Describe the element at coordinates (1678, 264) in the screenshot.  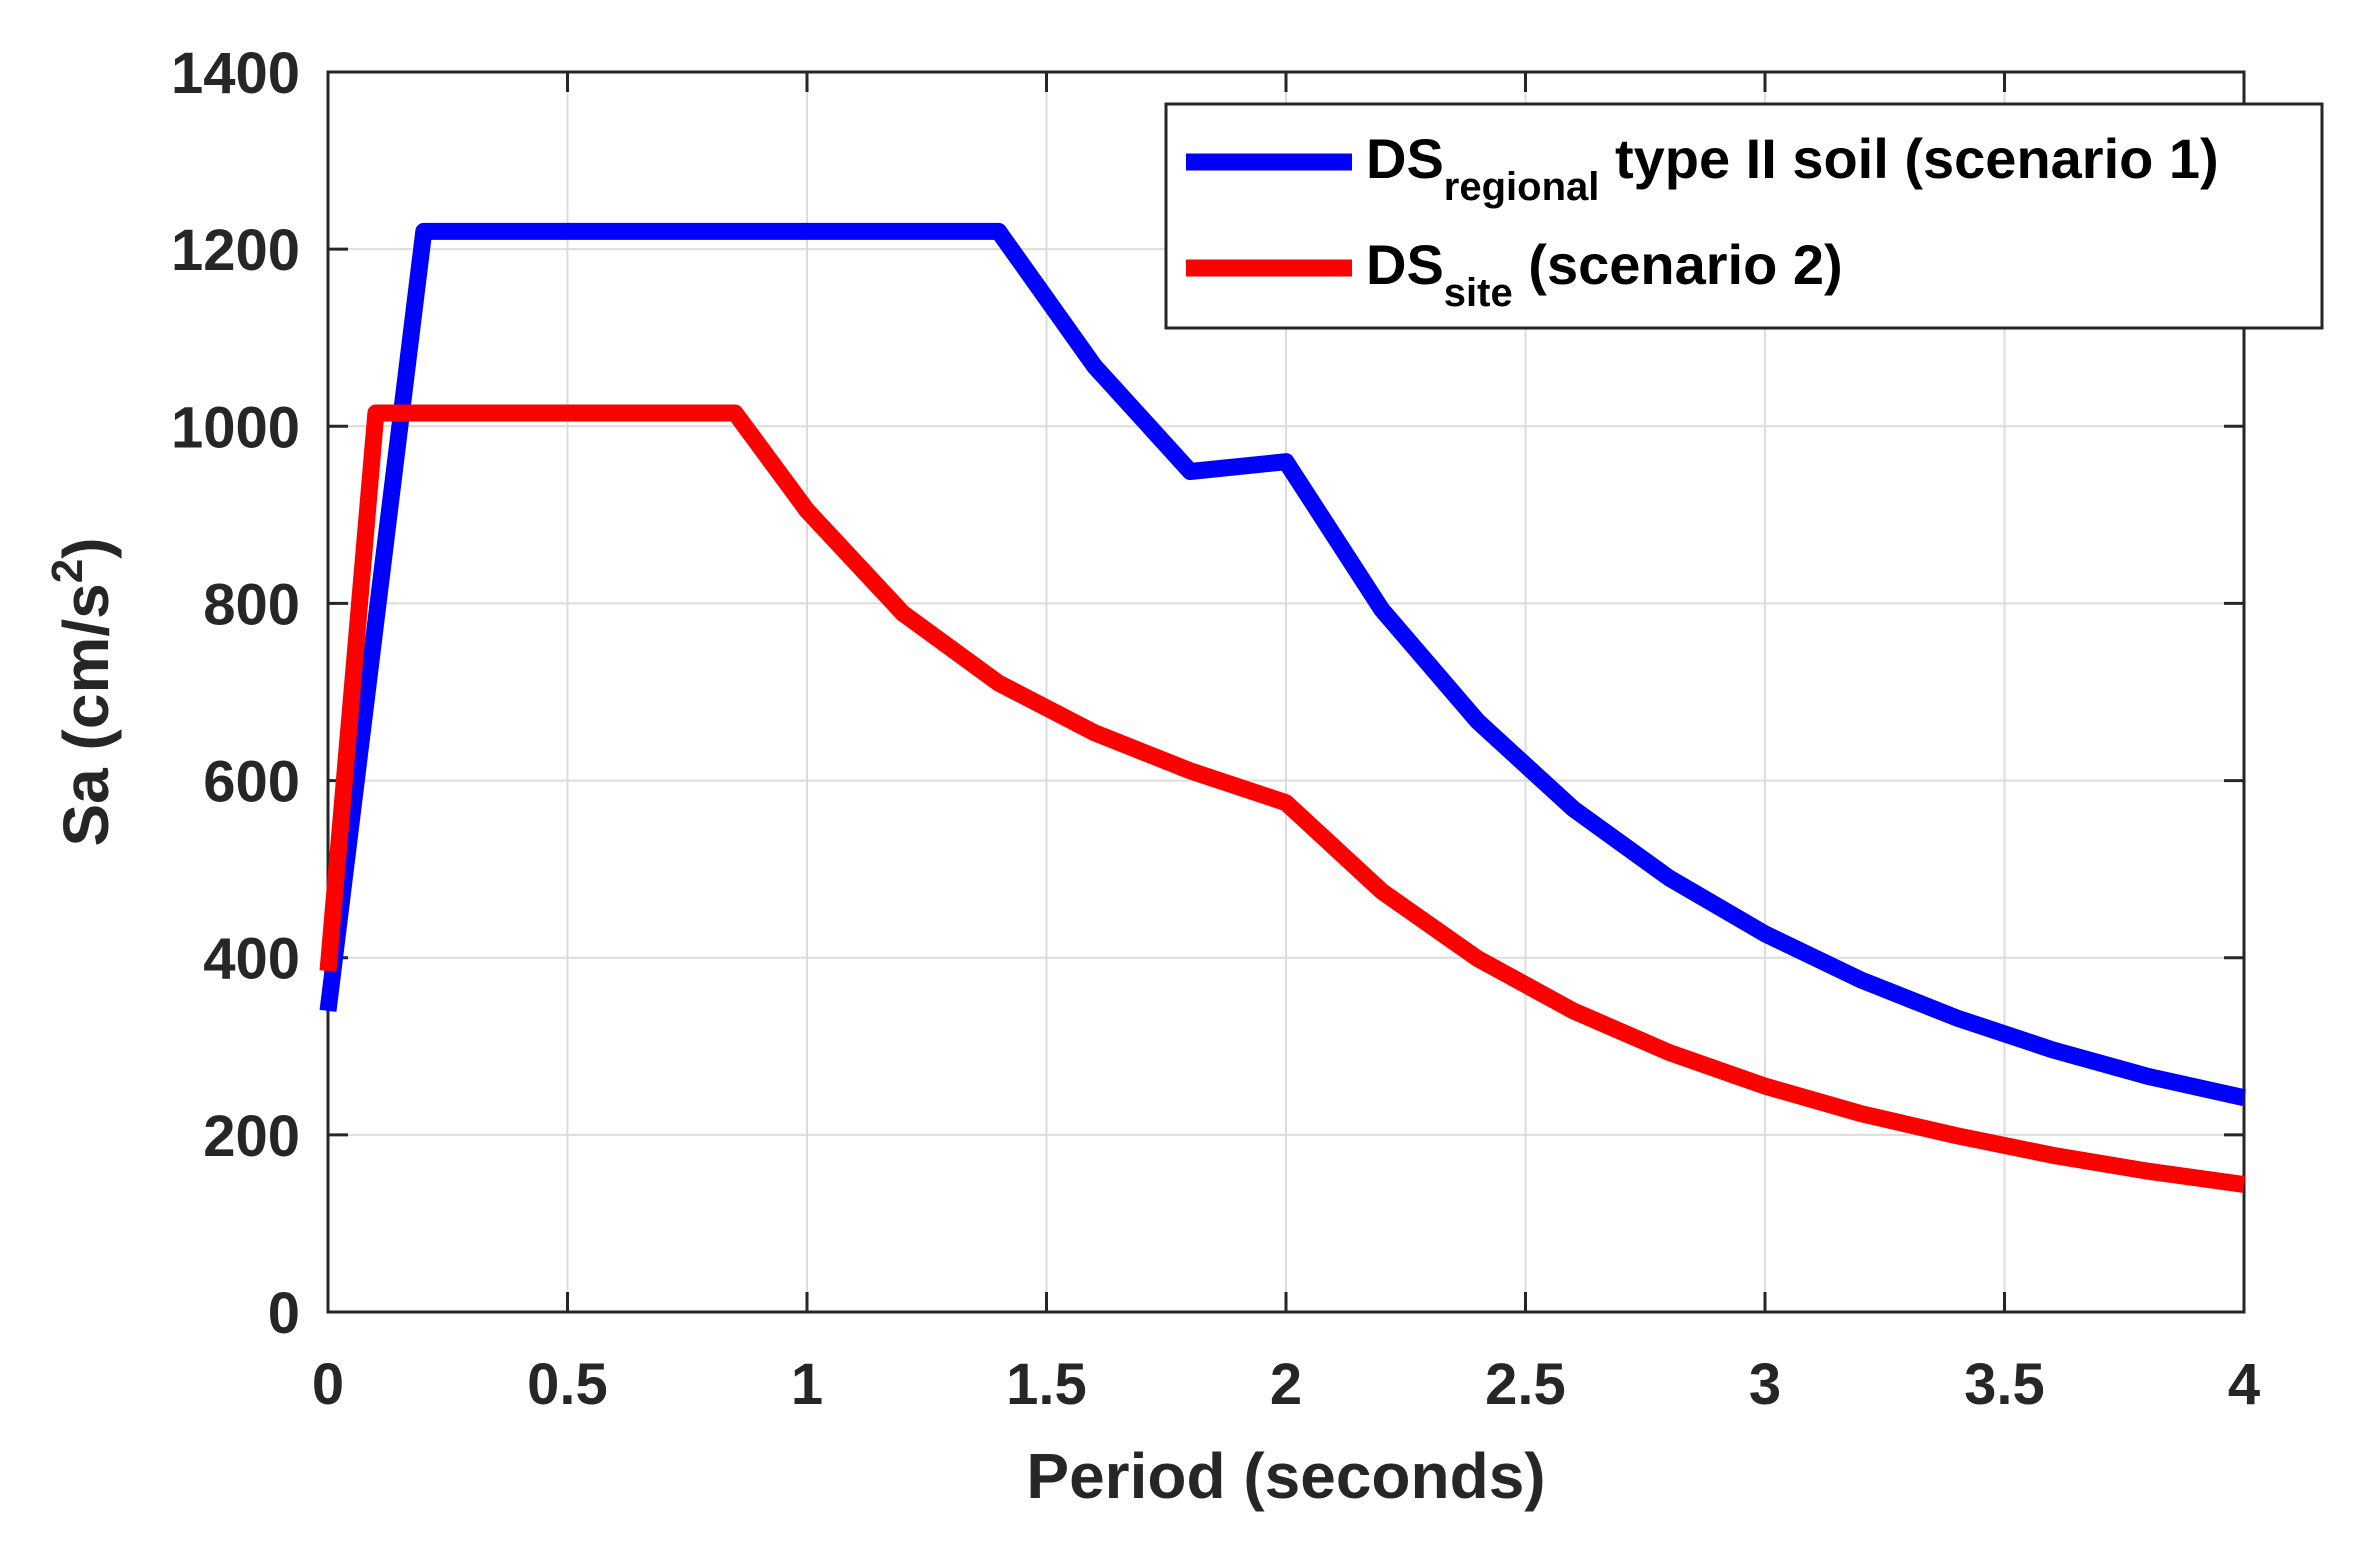
I see `legend-label-rest: (scenario 2)` at that location.